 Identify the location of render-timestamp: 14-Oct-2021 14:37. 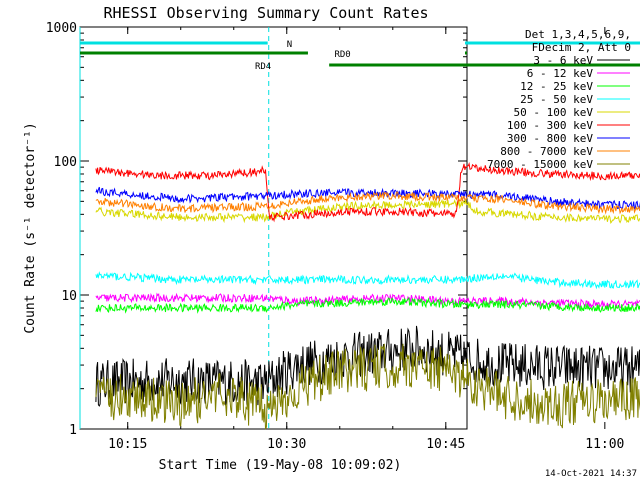
(591, 474).